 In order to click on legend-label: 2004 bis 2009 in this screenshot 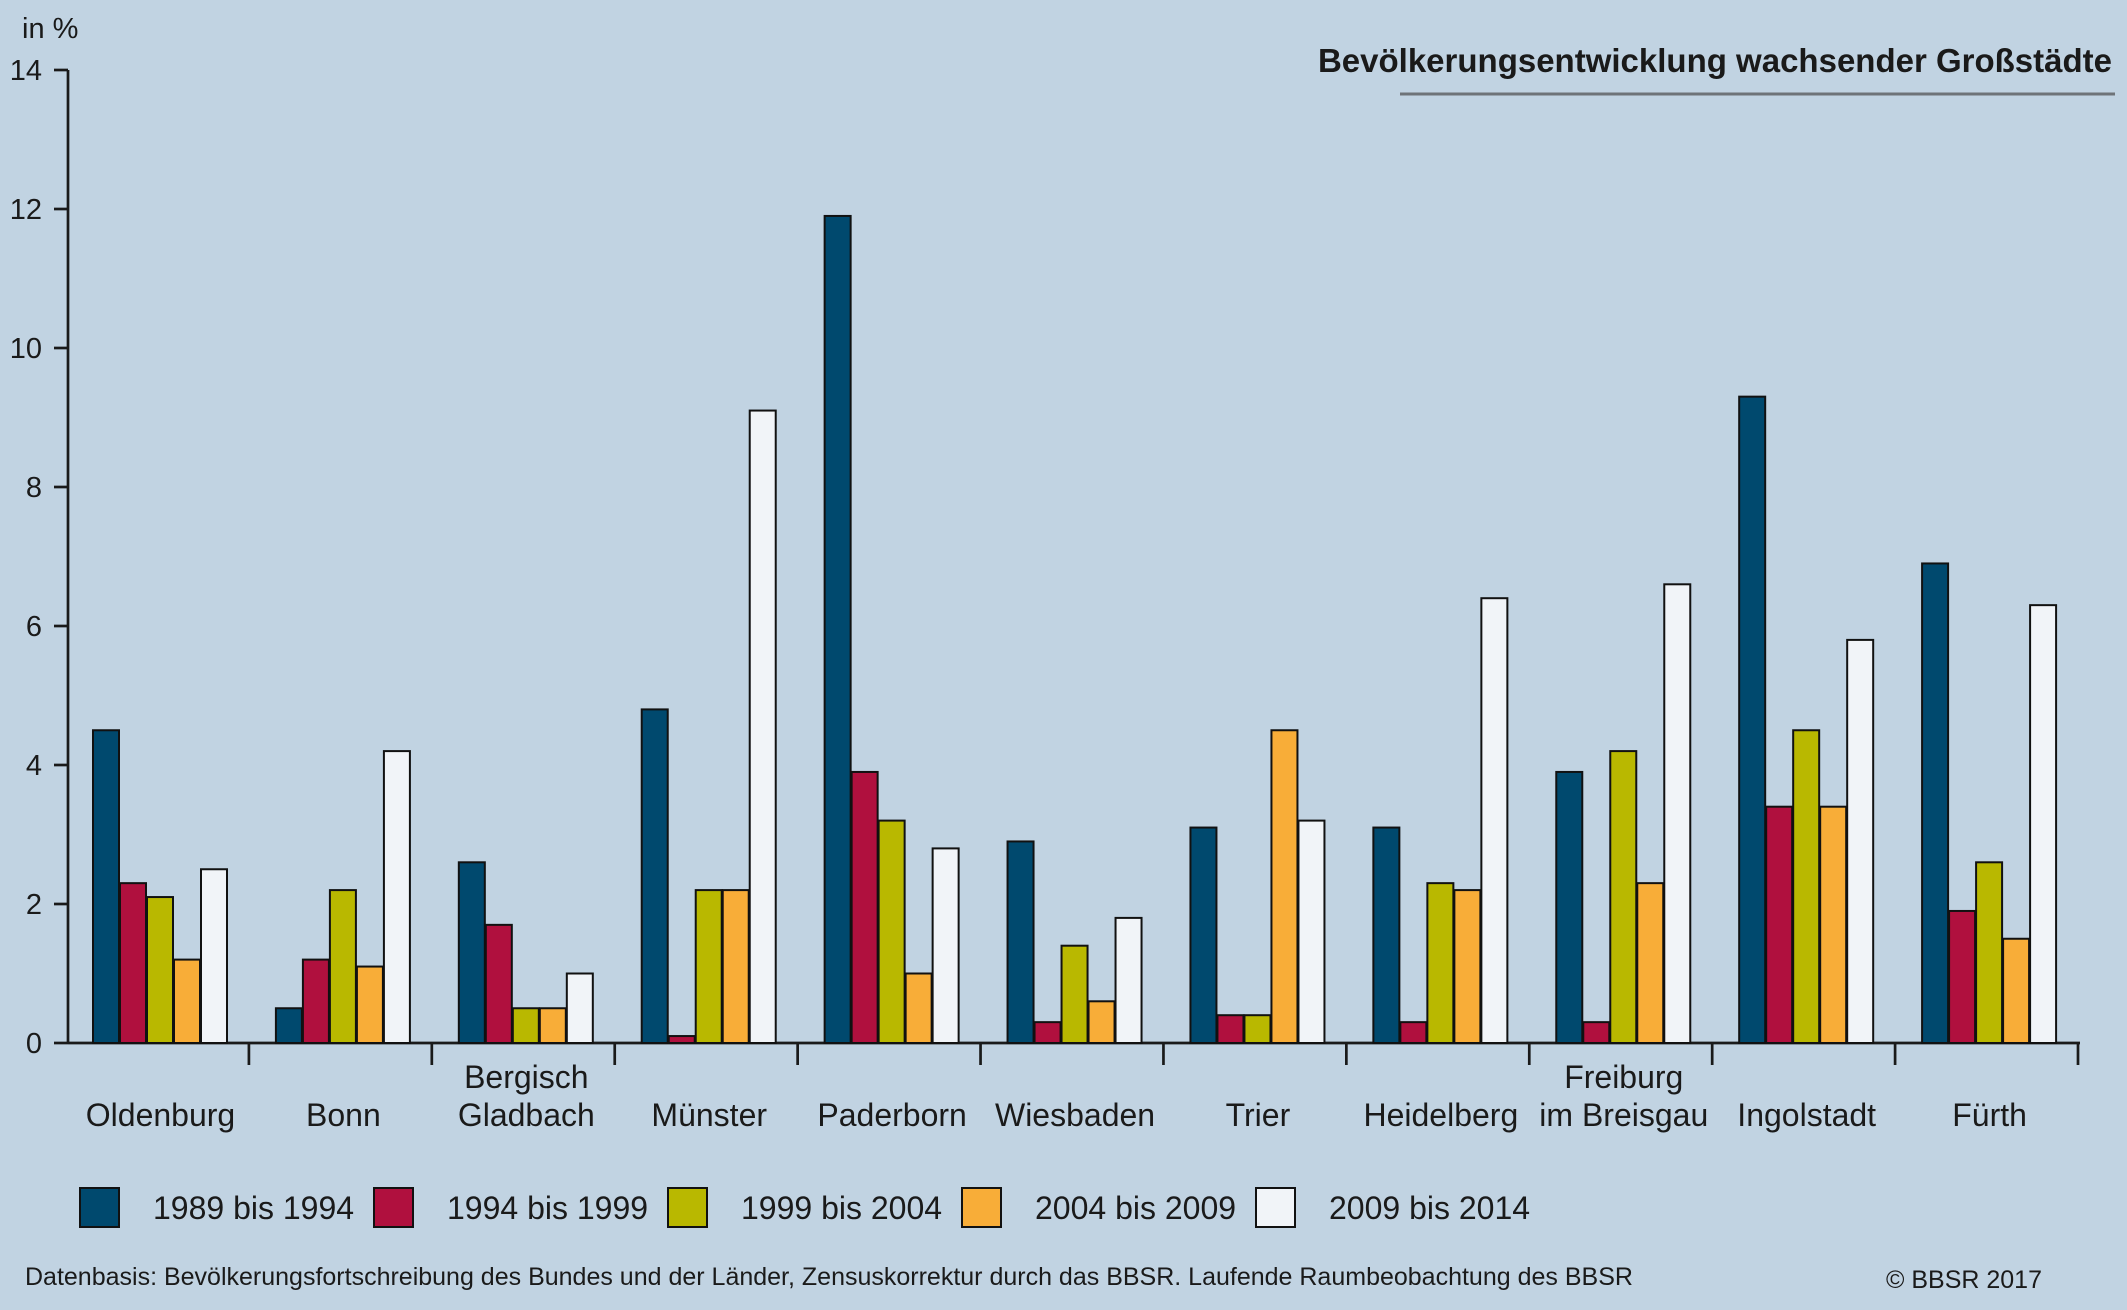, I will do `click(1135, 1208)`.